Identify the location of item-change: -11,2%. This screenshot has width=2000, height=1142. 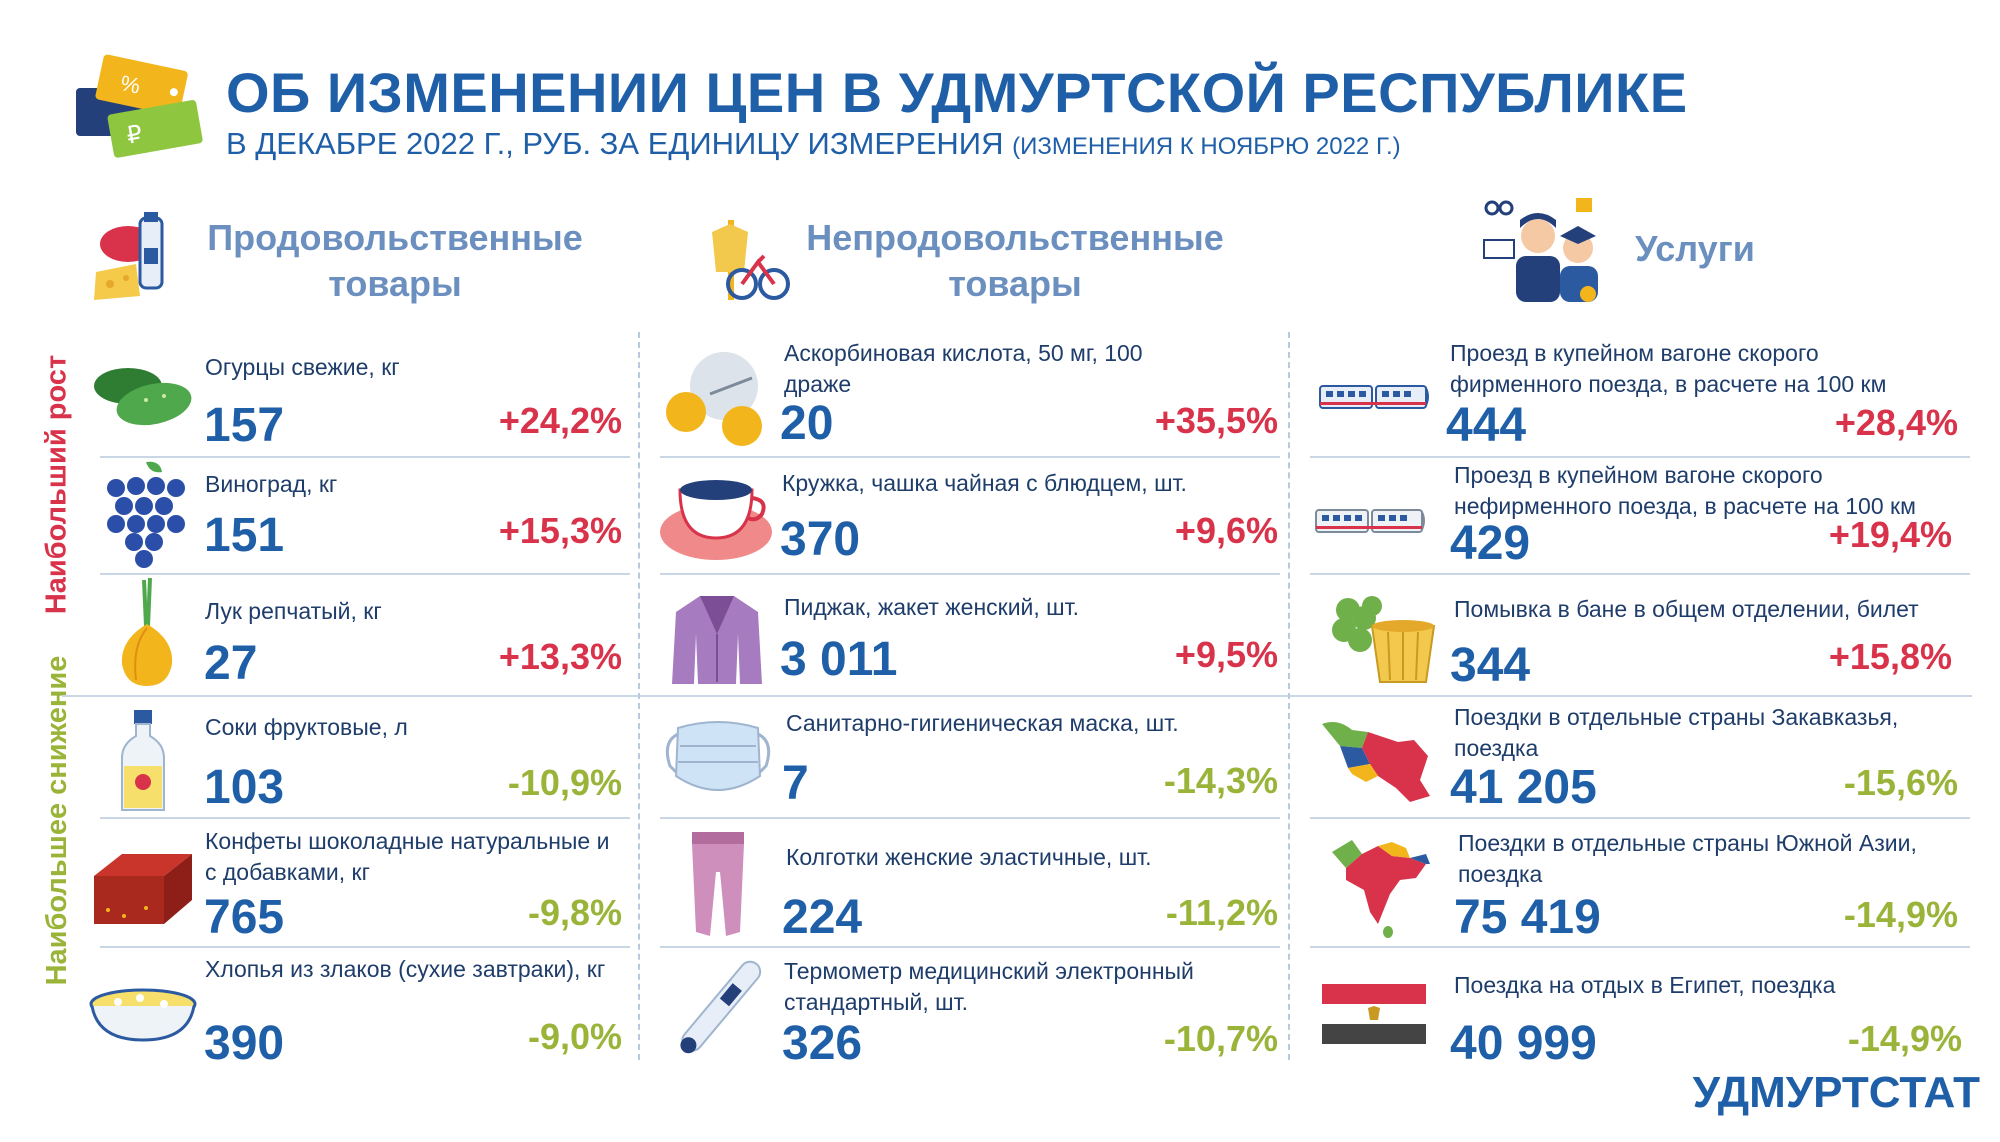
(1221, 912).